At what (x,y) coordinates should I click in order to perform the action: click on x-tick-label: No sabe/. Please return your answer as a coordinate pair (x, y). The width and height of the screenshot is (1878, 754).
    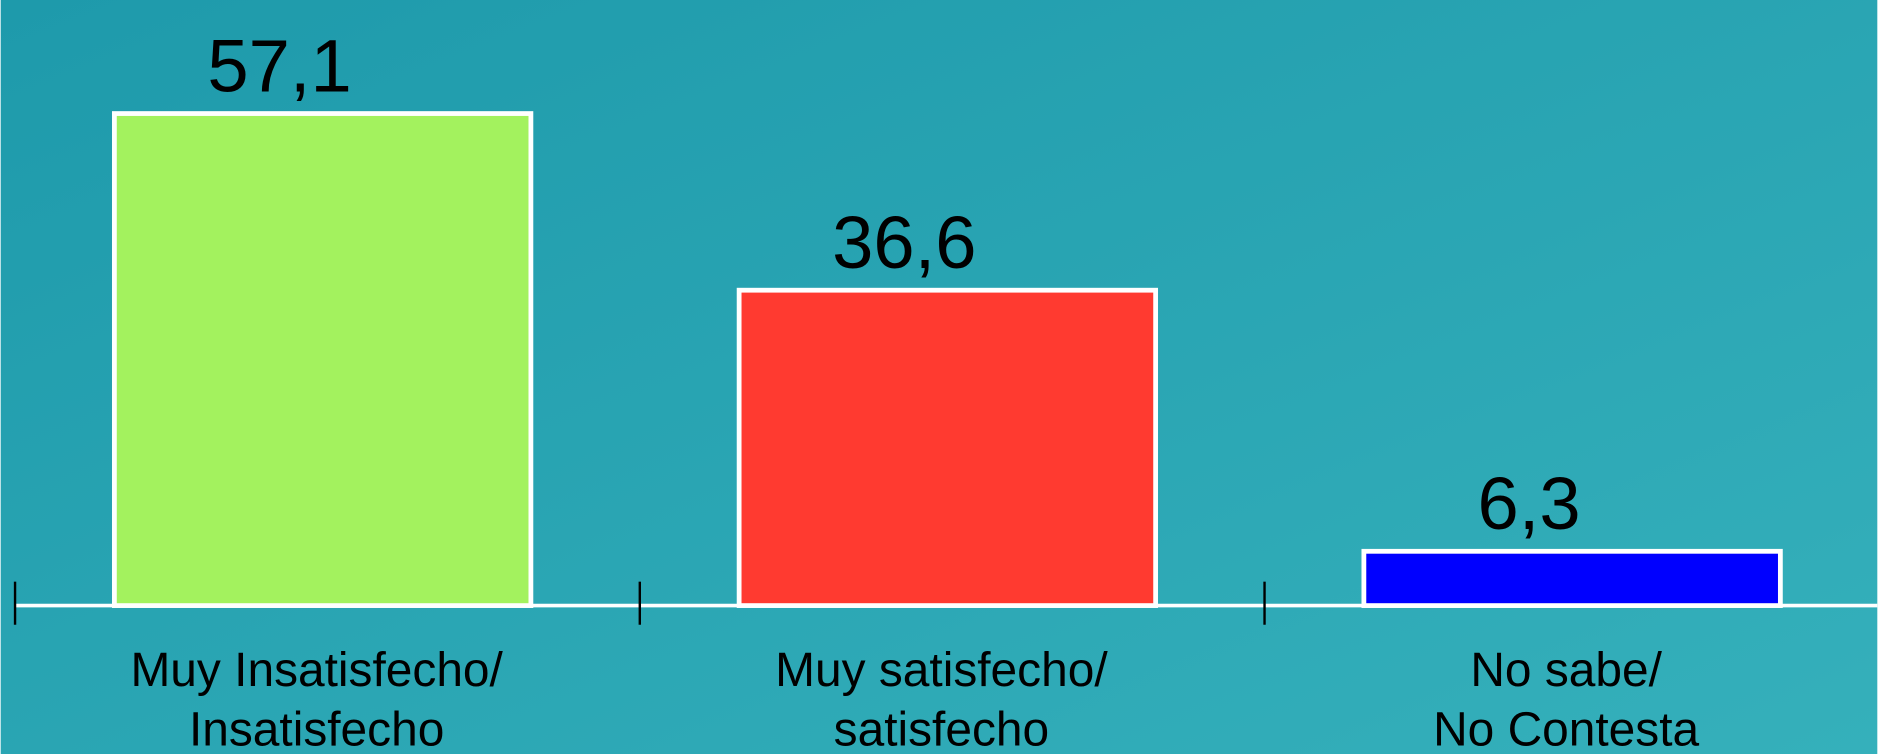
    Looking at the image, I should click on (1566, 670).